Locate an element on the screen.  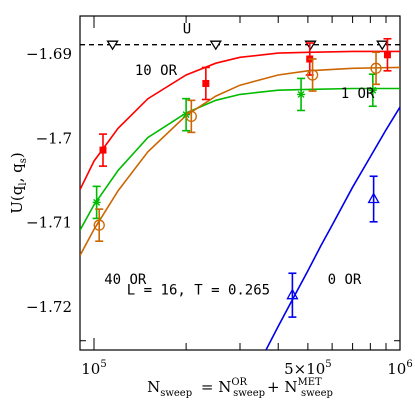
y-title-main: U(q is located at coordinates (17, 199).